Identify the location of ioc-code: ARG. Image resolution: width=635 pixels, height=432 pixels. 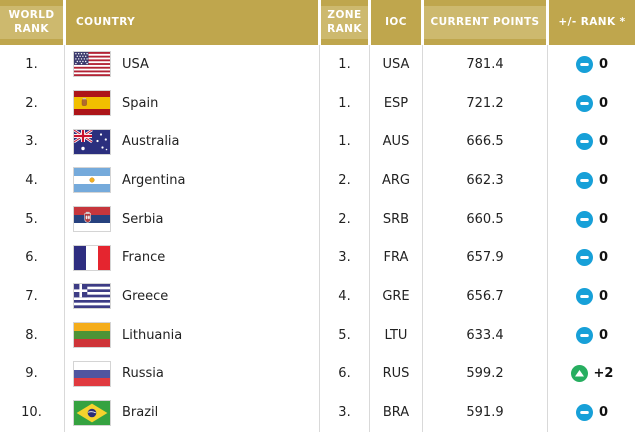
(396, 180).